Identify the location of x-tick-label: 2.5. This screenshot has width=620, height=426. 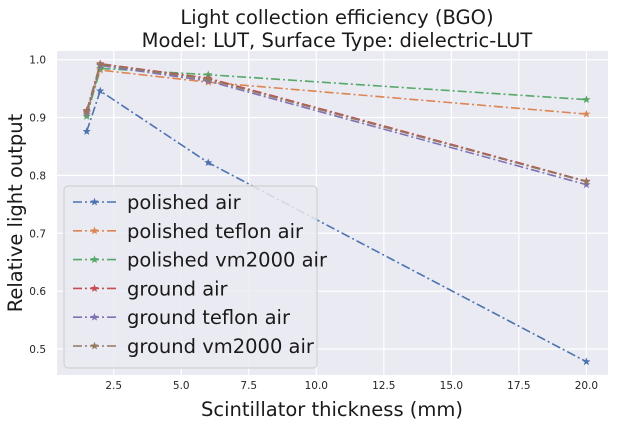
(113, 386).